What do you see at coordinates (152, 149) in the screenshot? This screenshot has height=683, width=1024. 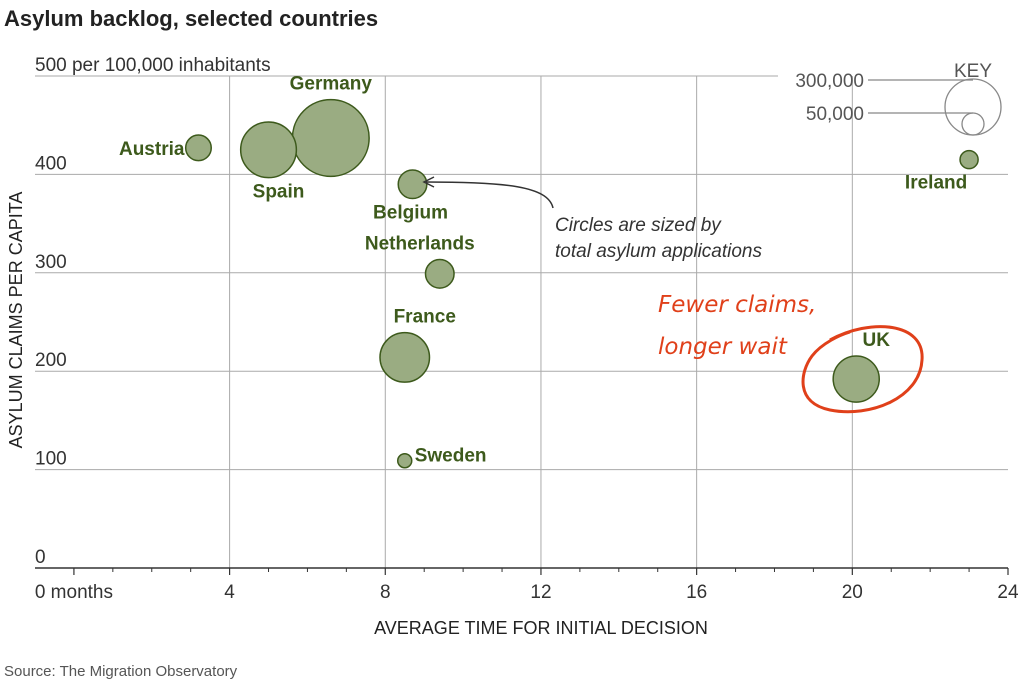 I see `label-austria: Austria` at bounding box center [152, 149].